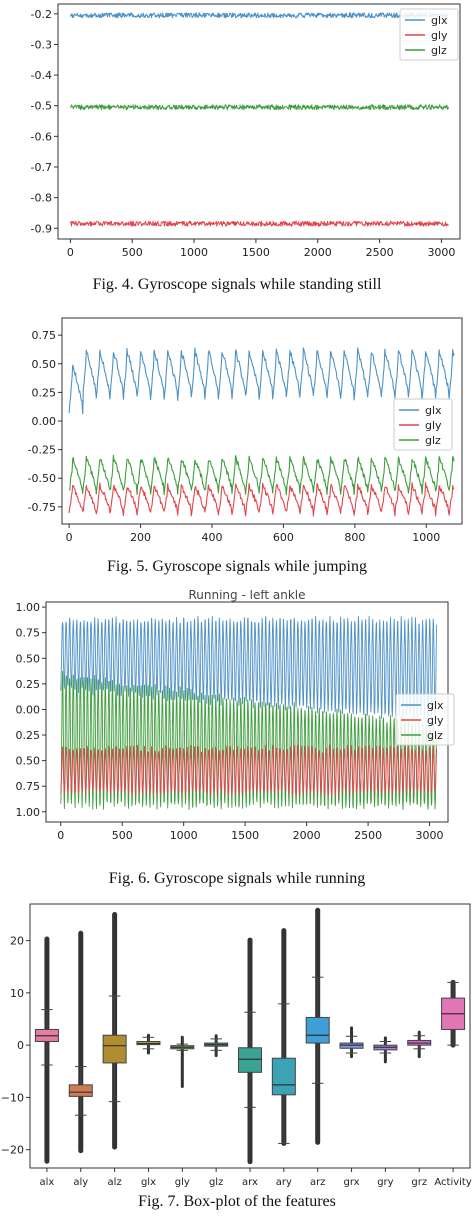 This screenshot has height=1218, width=474. I want to click on fig5-legend, so click(423, 424).